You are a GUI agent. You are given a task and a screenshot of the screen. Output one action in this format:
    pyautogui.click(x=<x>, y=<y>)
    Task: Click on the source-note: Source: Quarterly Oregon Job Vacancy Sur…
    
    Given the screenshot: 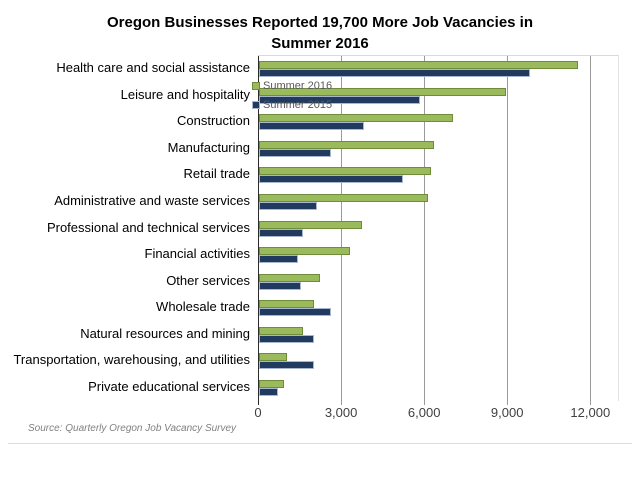 What is the action you would take?
    pyautogui.click(x=132, y=428)
    